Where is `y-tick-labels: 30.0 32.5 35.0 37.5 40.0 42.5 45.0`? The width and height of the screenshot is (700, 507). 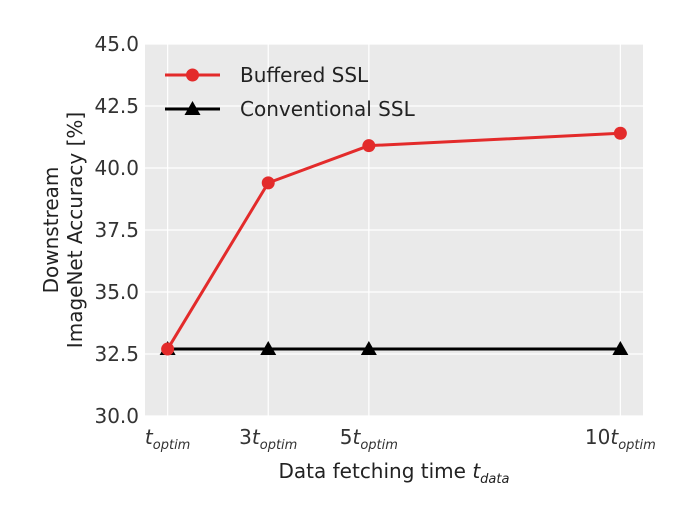
y-tick-labels: 30.0 32.5 35.0 37.5 40.0 42.5 45.0 is located at coordinates (116, 230).